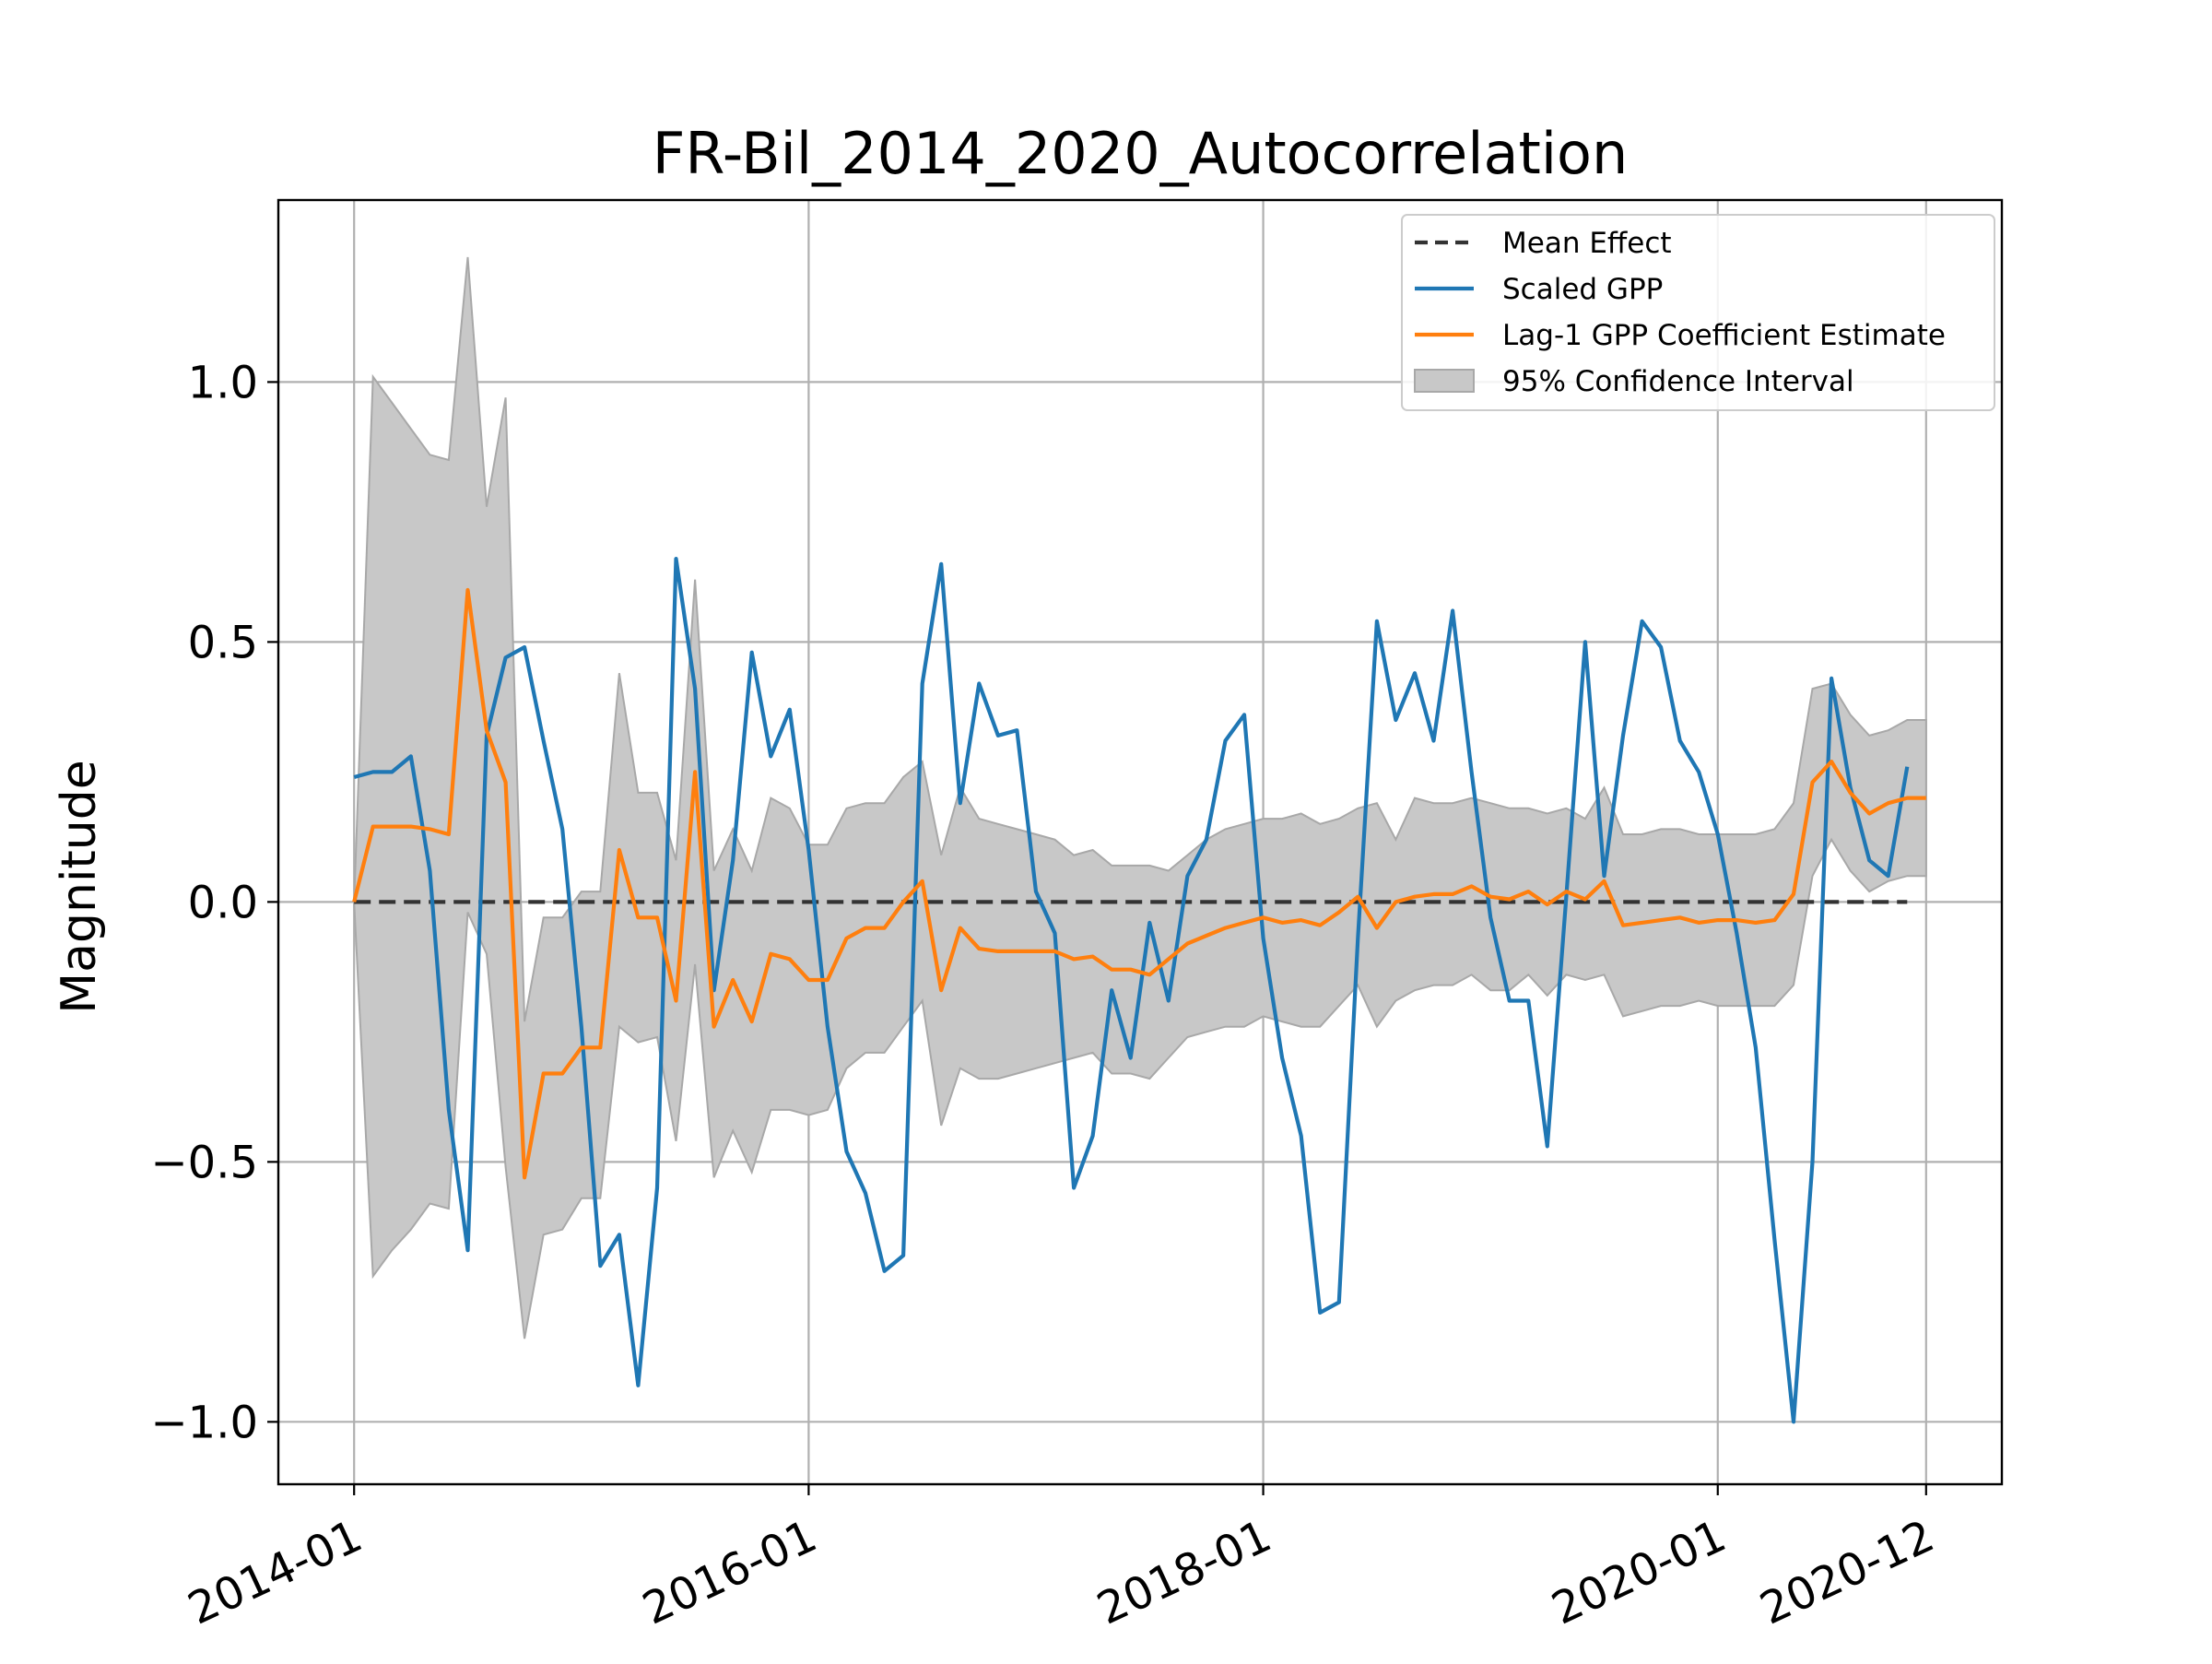 This screenshot has height=1664, width=2212. I want to click on y-tick-label: −1.0, so click(204, 1422).